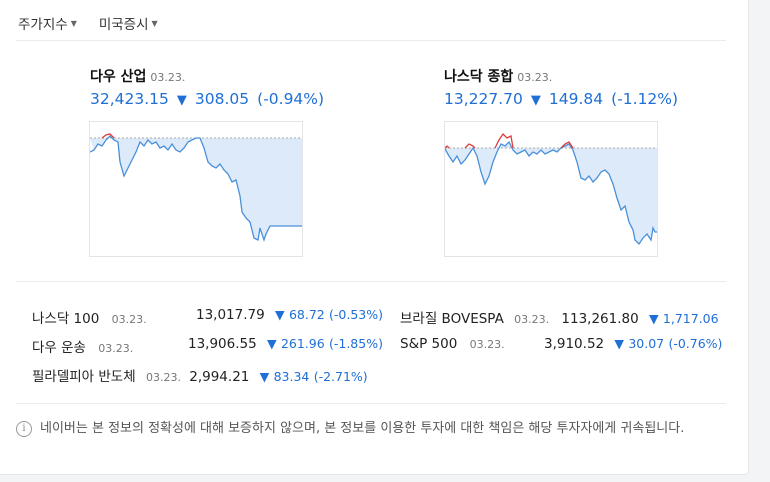 The height and width of the screenshot is (482, 770). Describe the element at coordinates (645, 99) in the screenshot. I see `index-percent: (-1.12%)` at that location.